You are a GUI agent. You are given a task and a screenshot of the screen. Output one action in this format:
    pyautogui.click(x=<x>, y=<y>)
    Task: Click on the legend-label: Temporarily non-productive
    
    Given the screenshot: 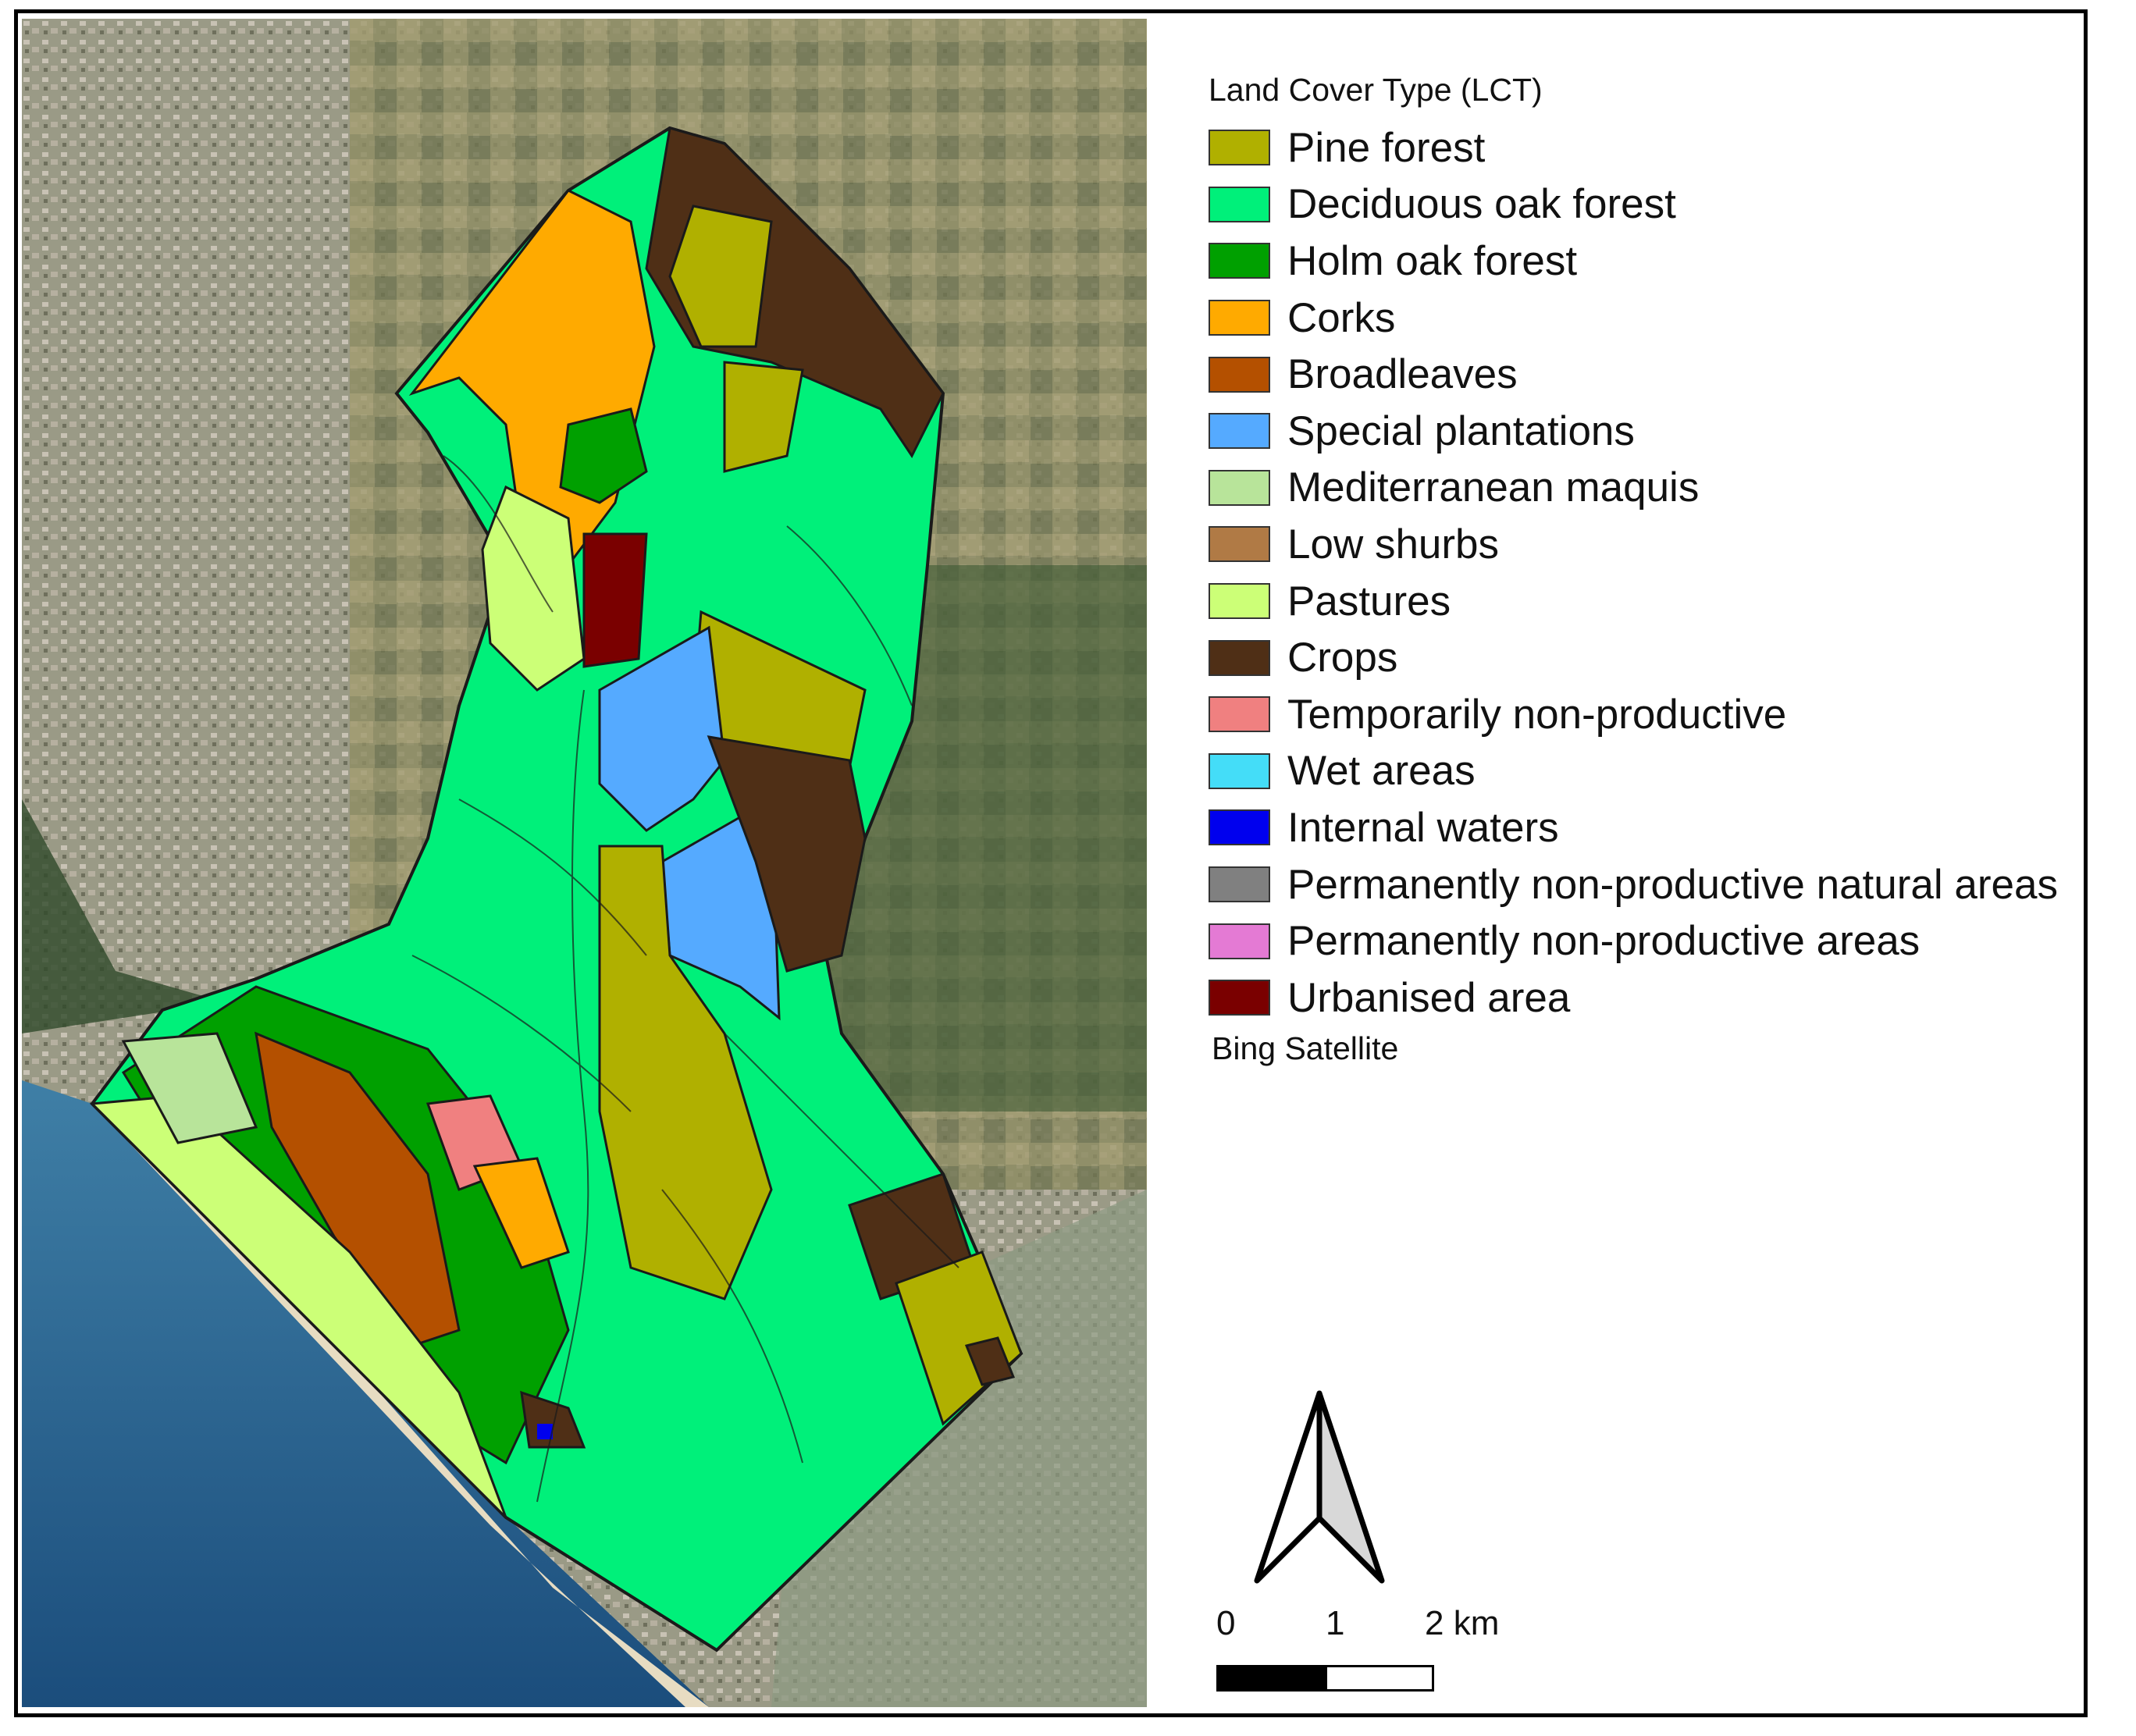 What is the action you would take?
    pyautogui.click(x=1537, y=714)
    